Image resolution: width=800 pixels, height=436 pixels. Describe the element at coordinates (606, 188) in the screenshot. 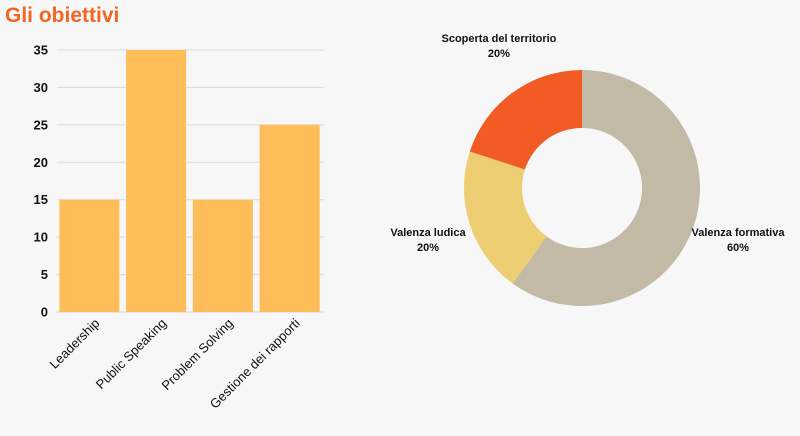

I see `donut-slice-valenza-formativa` at that location.